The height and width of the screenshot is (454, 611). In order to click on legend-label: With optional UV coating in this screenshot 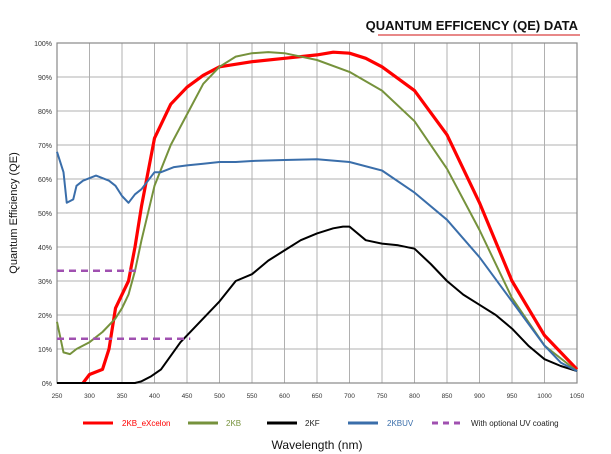, I will do `click(515, 423)`.